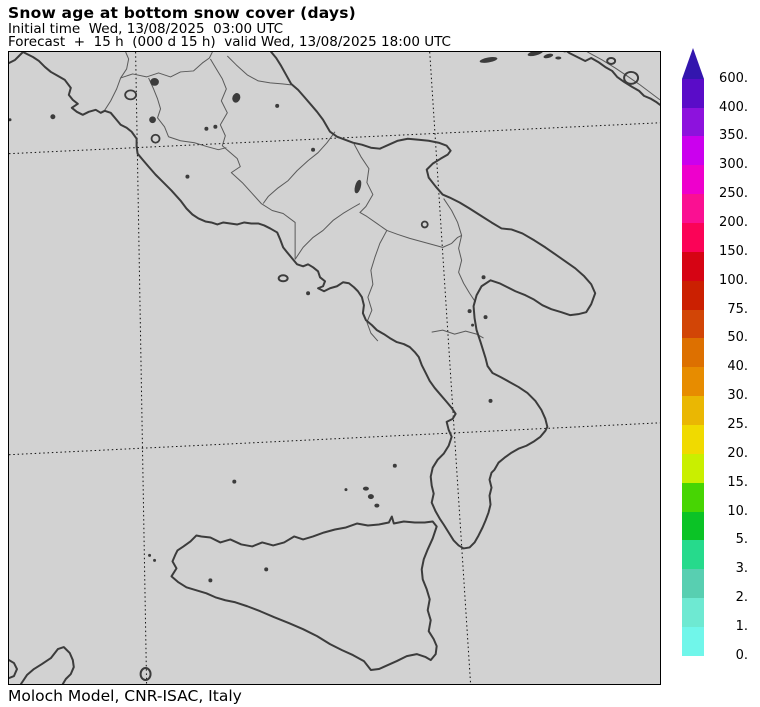 The image size is (760, 707). What do you see at coordinates (236, 98) in the screenshot?
I see `lake-campotosto` at bounding box center [236, 98].